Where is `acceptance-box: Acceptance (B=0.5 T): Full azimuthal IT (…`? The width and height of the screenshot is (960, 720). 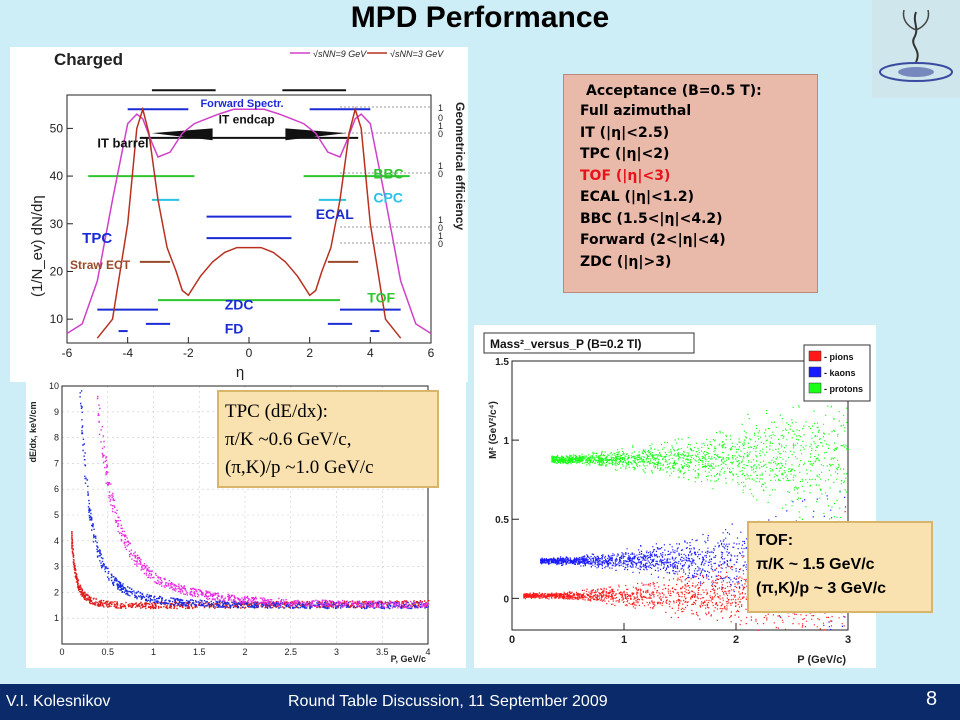
acceptance-box: Acceptance (B=0.5 T): Full azimuthal IT (… is located at coordinates (690, 183).